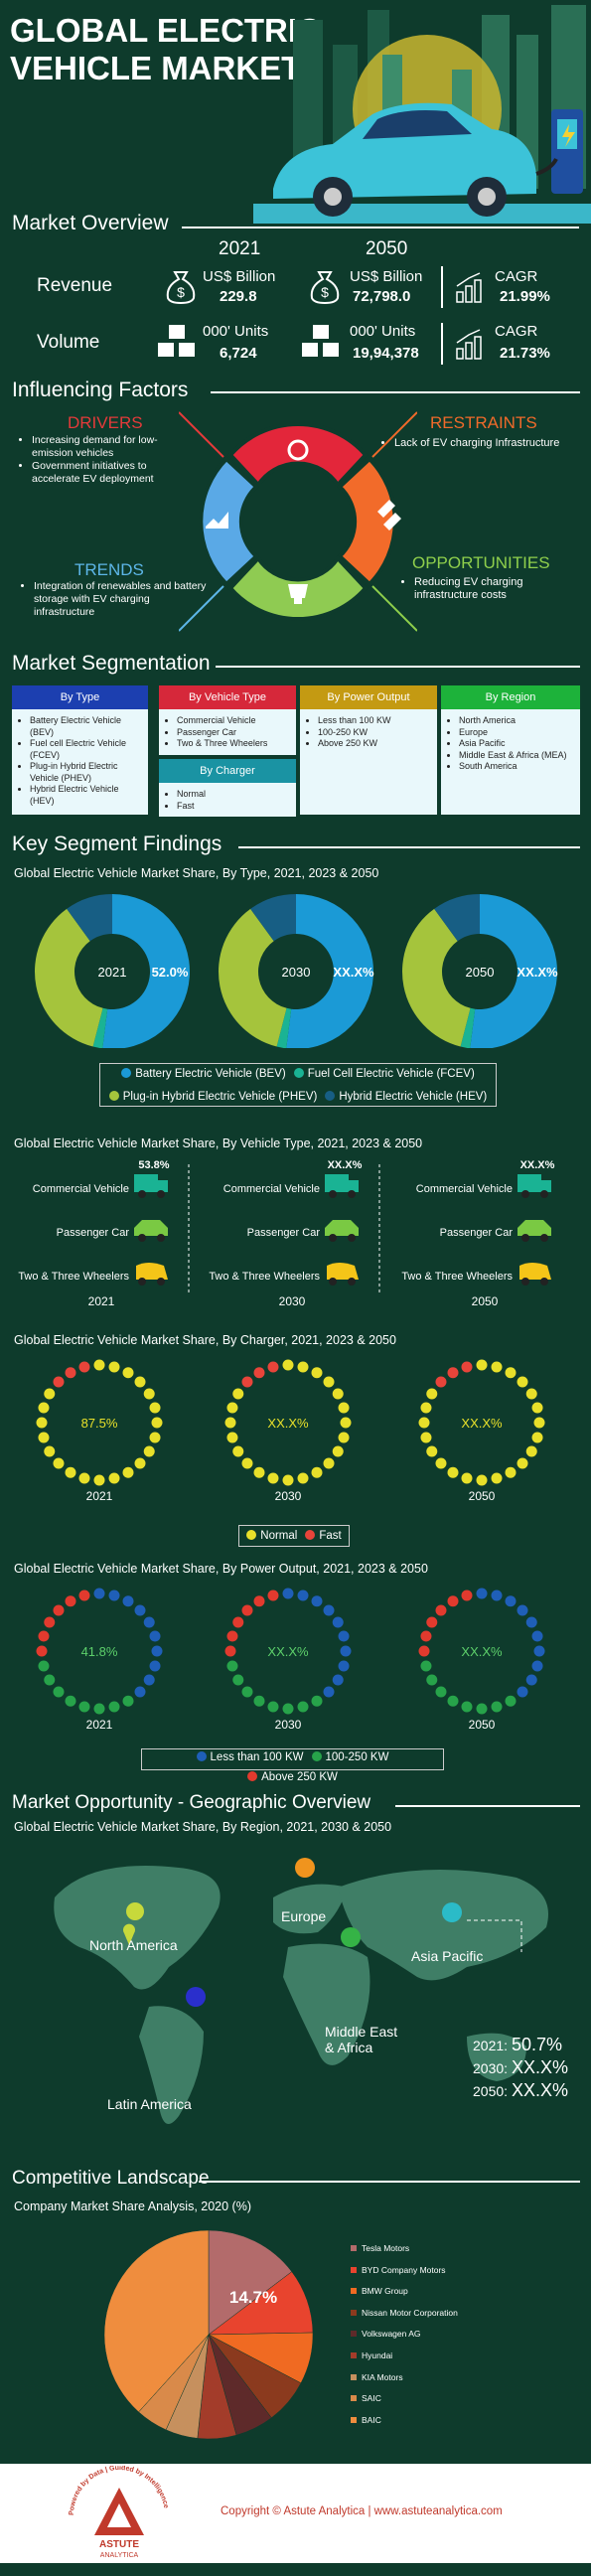 The image size is (591, 2576). I want to click on segment-header: By Region, so click(510, 697).